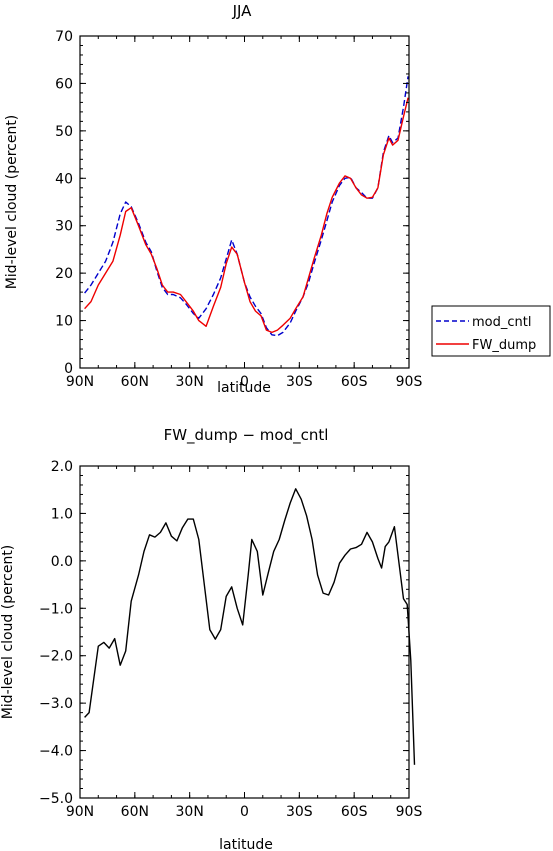  I want to click on top-y-tick-label: 0, so click(68, 369).